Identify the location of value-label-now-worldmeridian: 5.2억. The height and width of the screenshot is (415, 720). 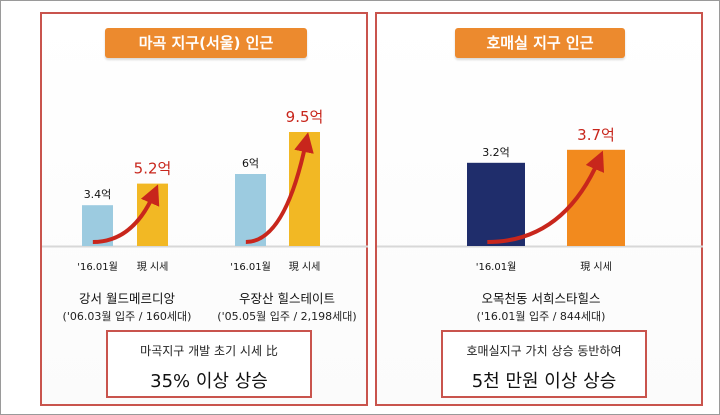
(153, 169).